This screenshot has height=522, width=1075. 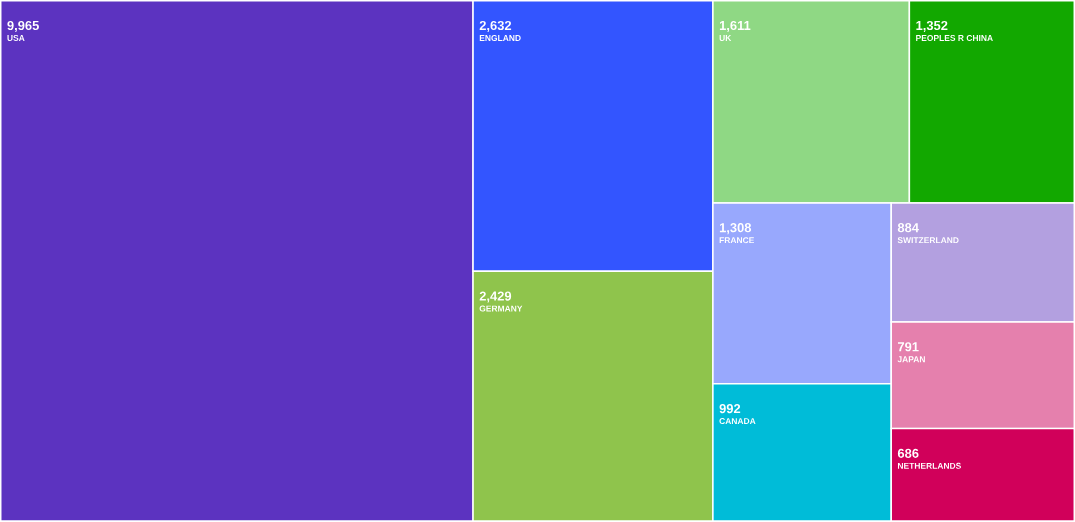 I want to click on data-label: 9,965, so click(x=23, y=27).